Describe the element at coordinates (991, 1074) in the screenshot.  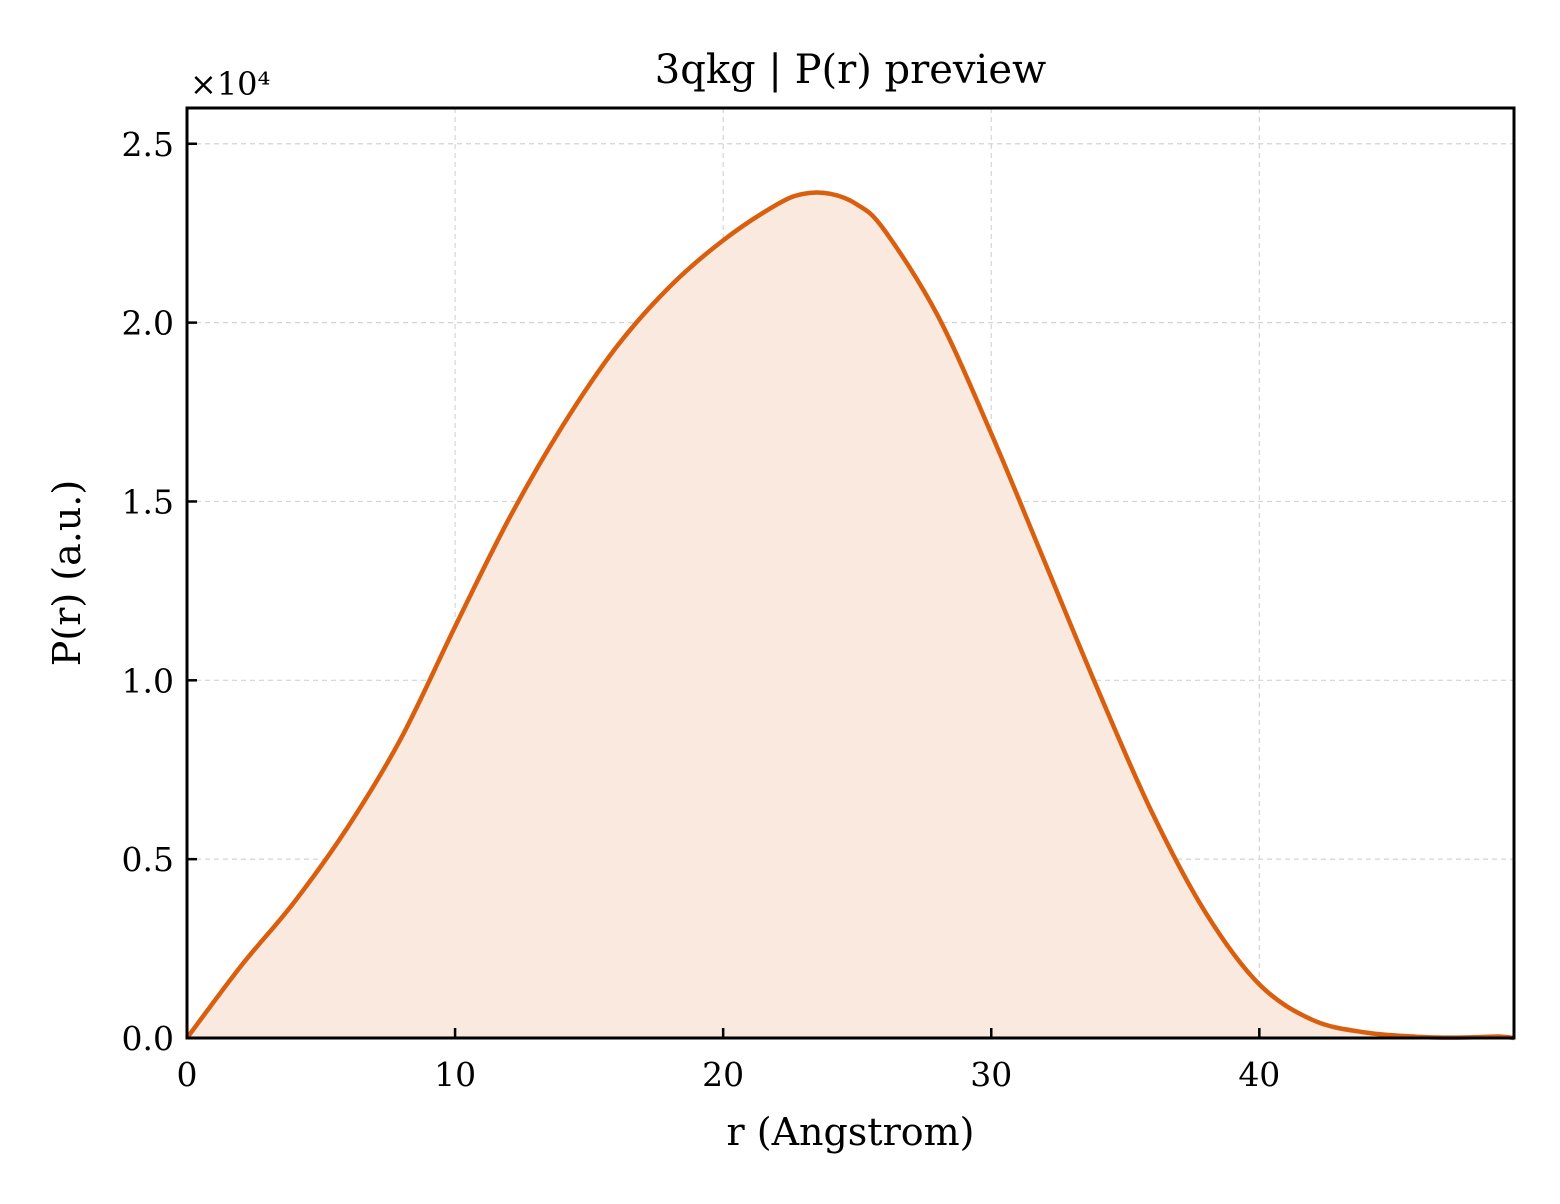
I see `x-tick-label: 30` at that location.